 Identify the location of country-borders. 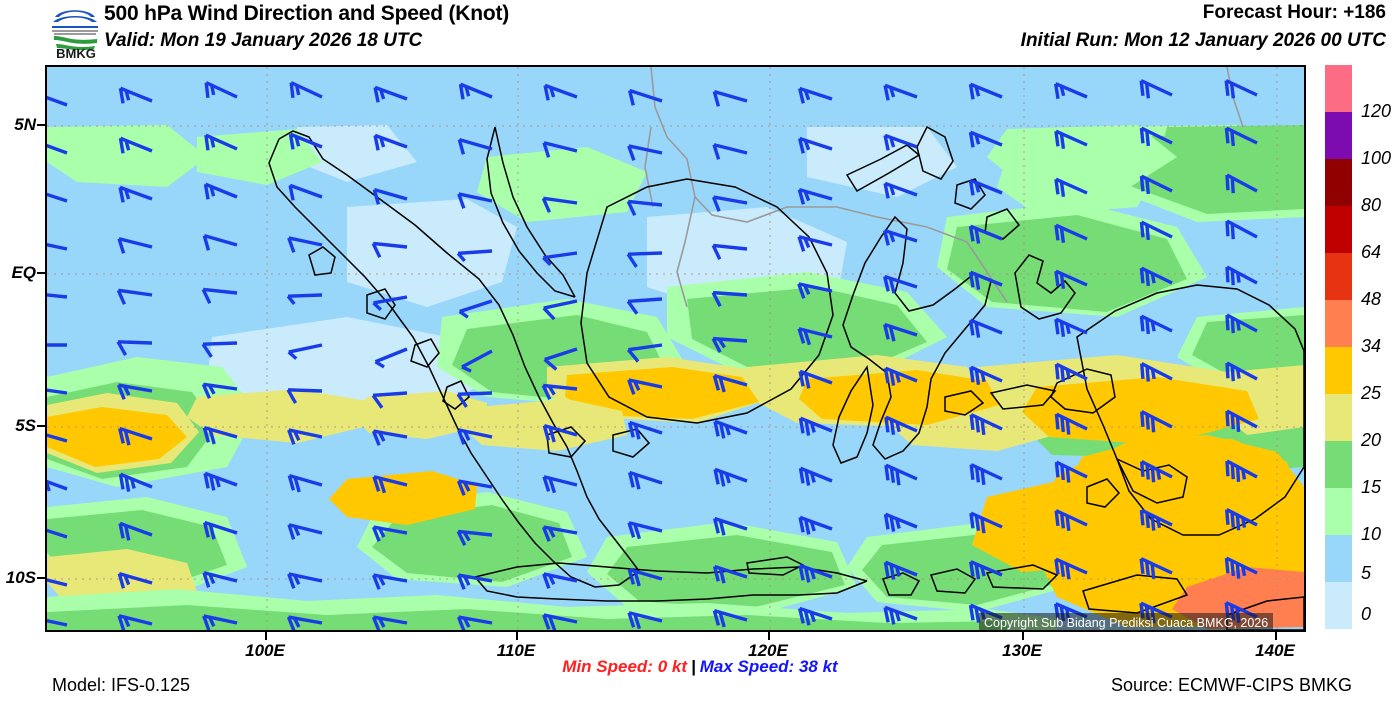
(944, 187).